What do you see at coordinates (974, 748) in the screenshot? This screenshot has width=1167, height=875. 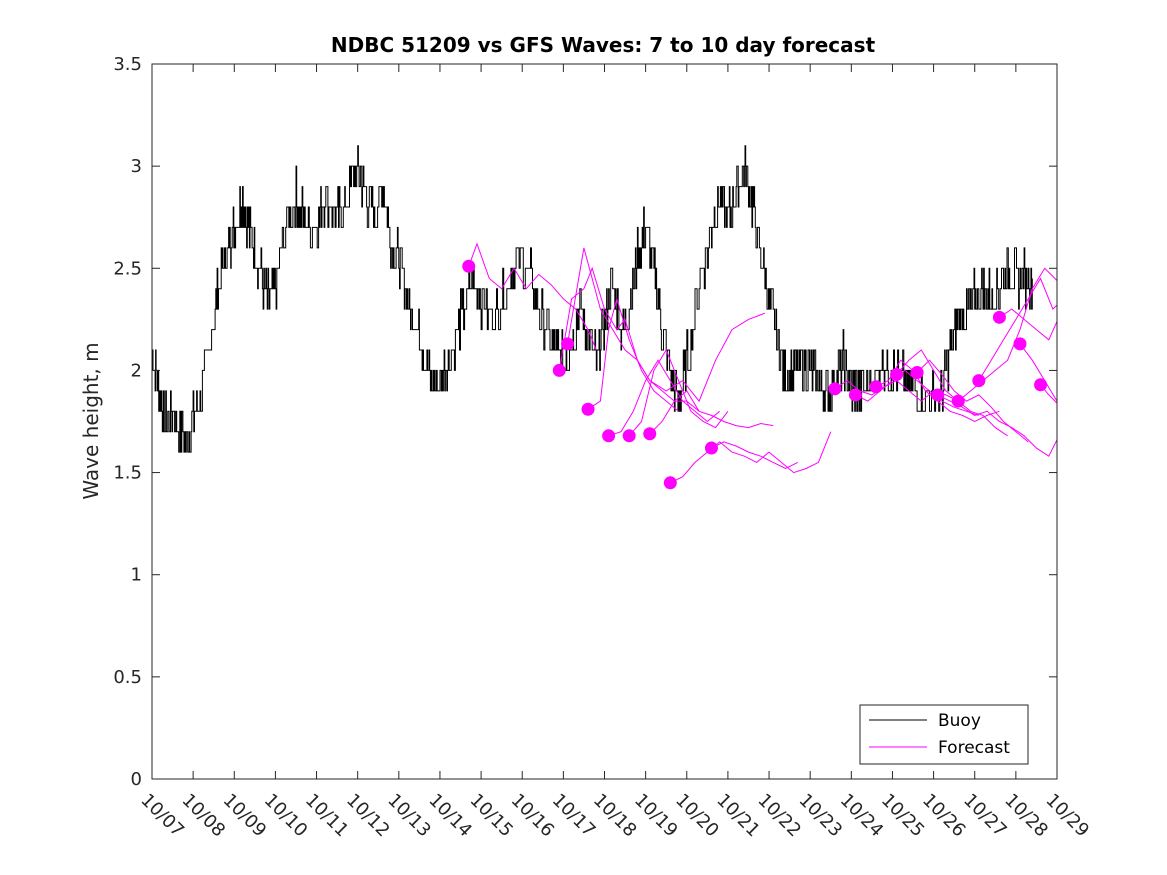 I see `legend-forecast-label: Forecast` at bounding box center [974, 748].